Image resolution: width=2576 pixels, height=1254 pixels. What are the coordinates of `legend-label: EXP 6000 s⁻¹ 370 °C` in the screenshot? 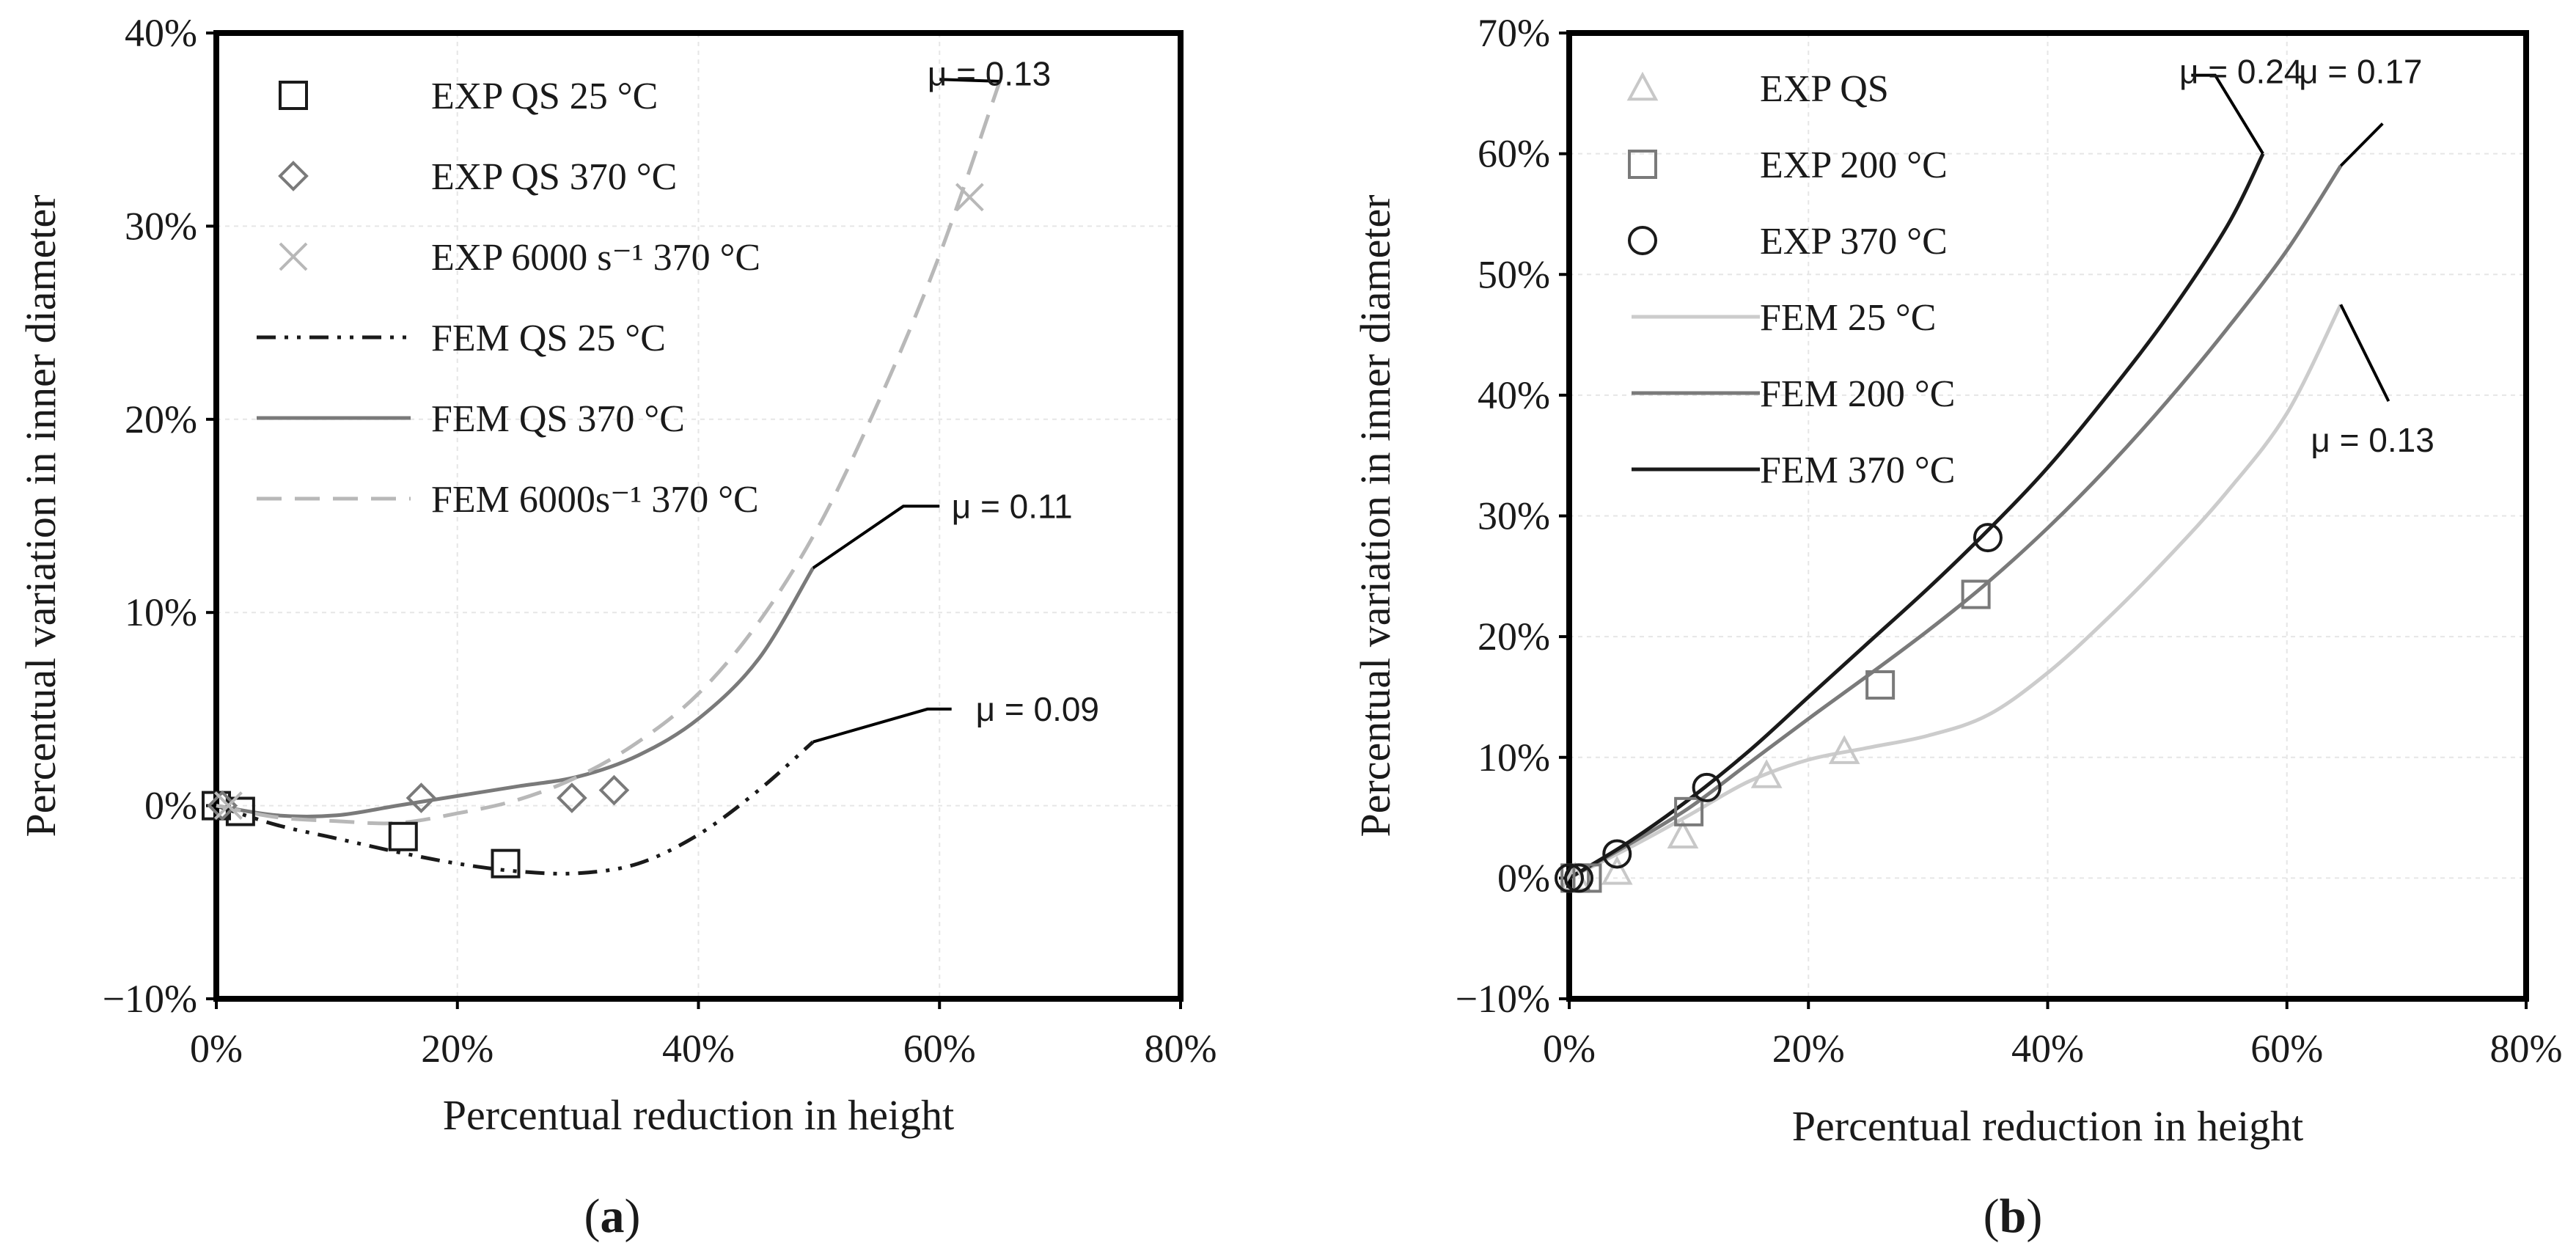 It's located at (595, 258).